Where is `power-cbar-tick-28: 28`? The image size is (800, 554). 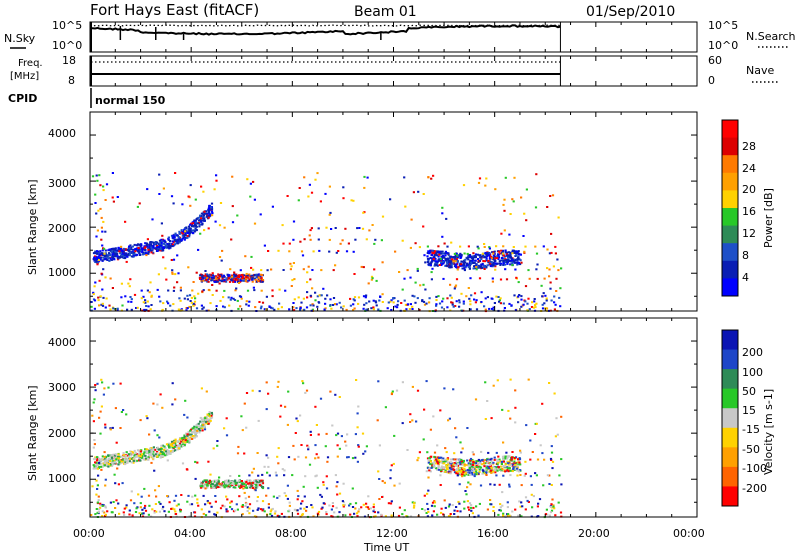 power-cbar-tick-28: 28 is located at coordinates (749, 146).